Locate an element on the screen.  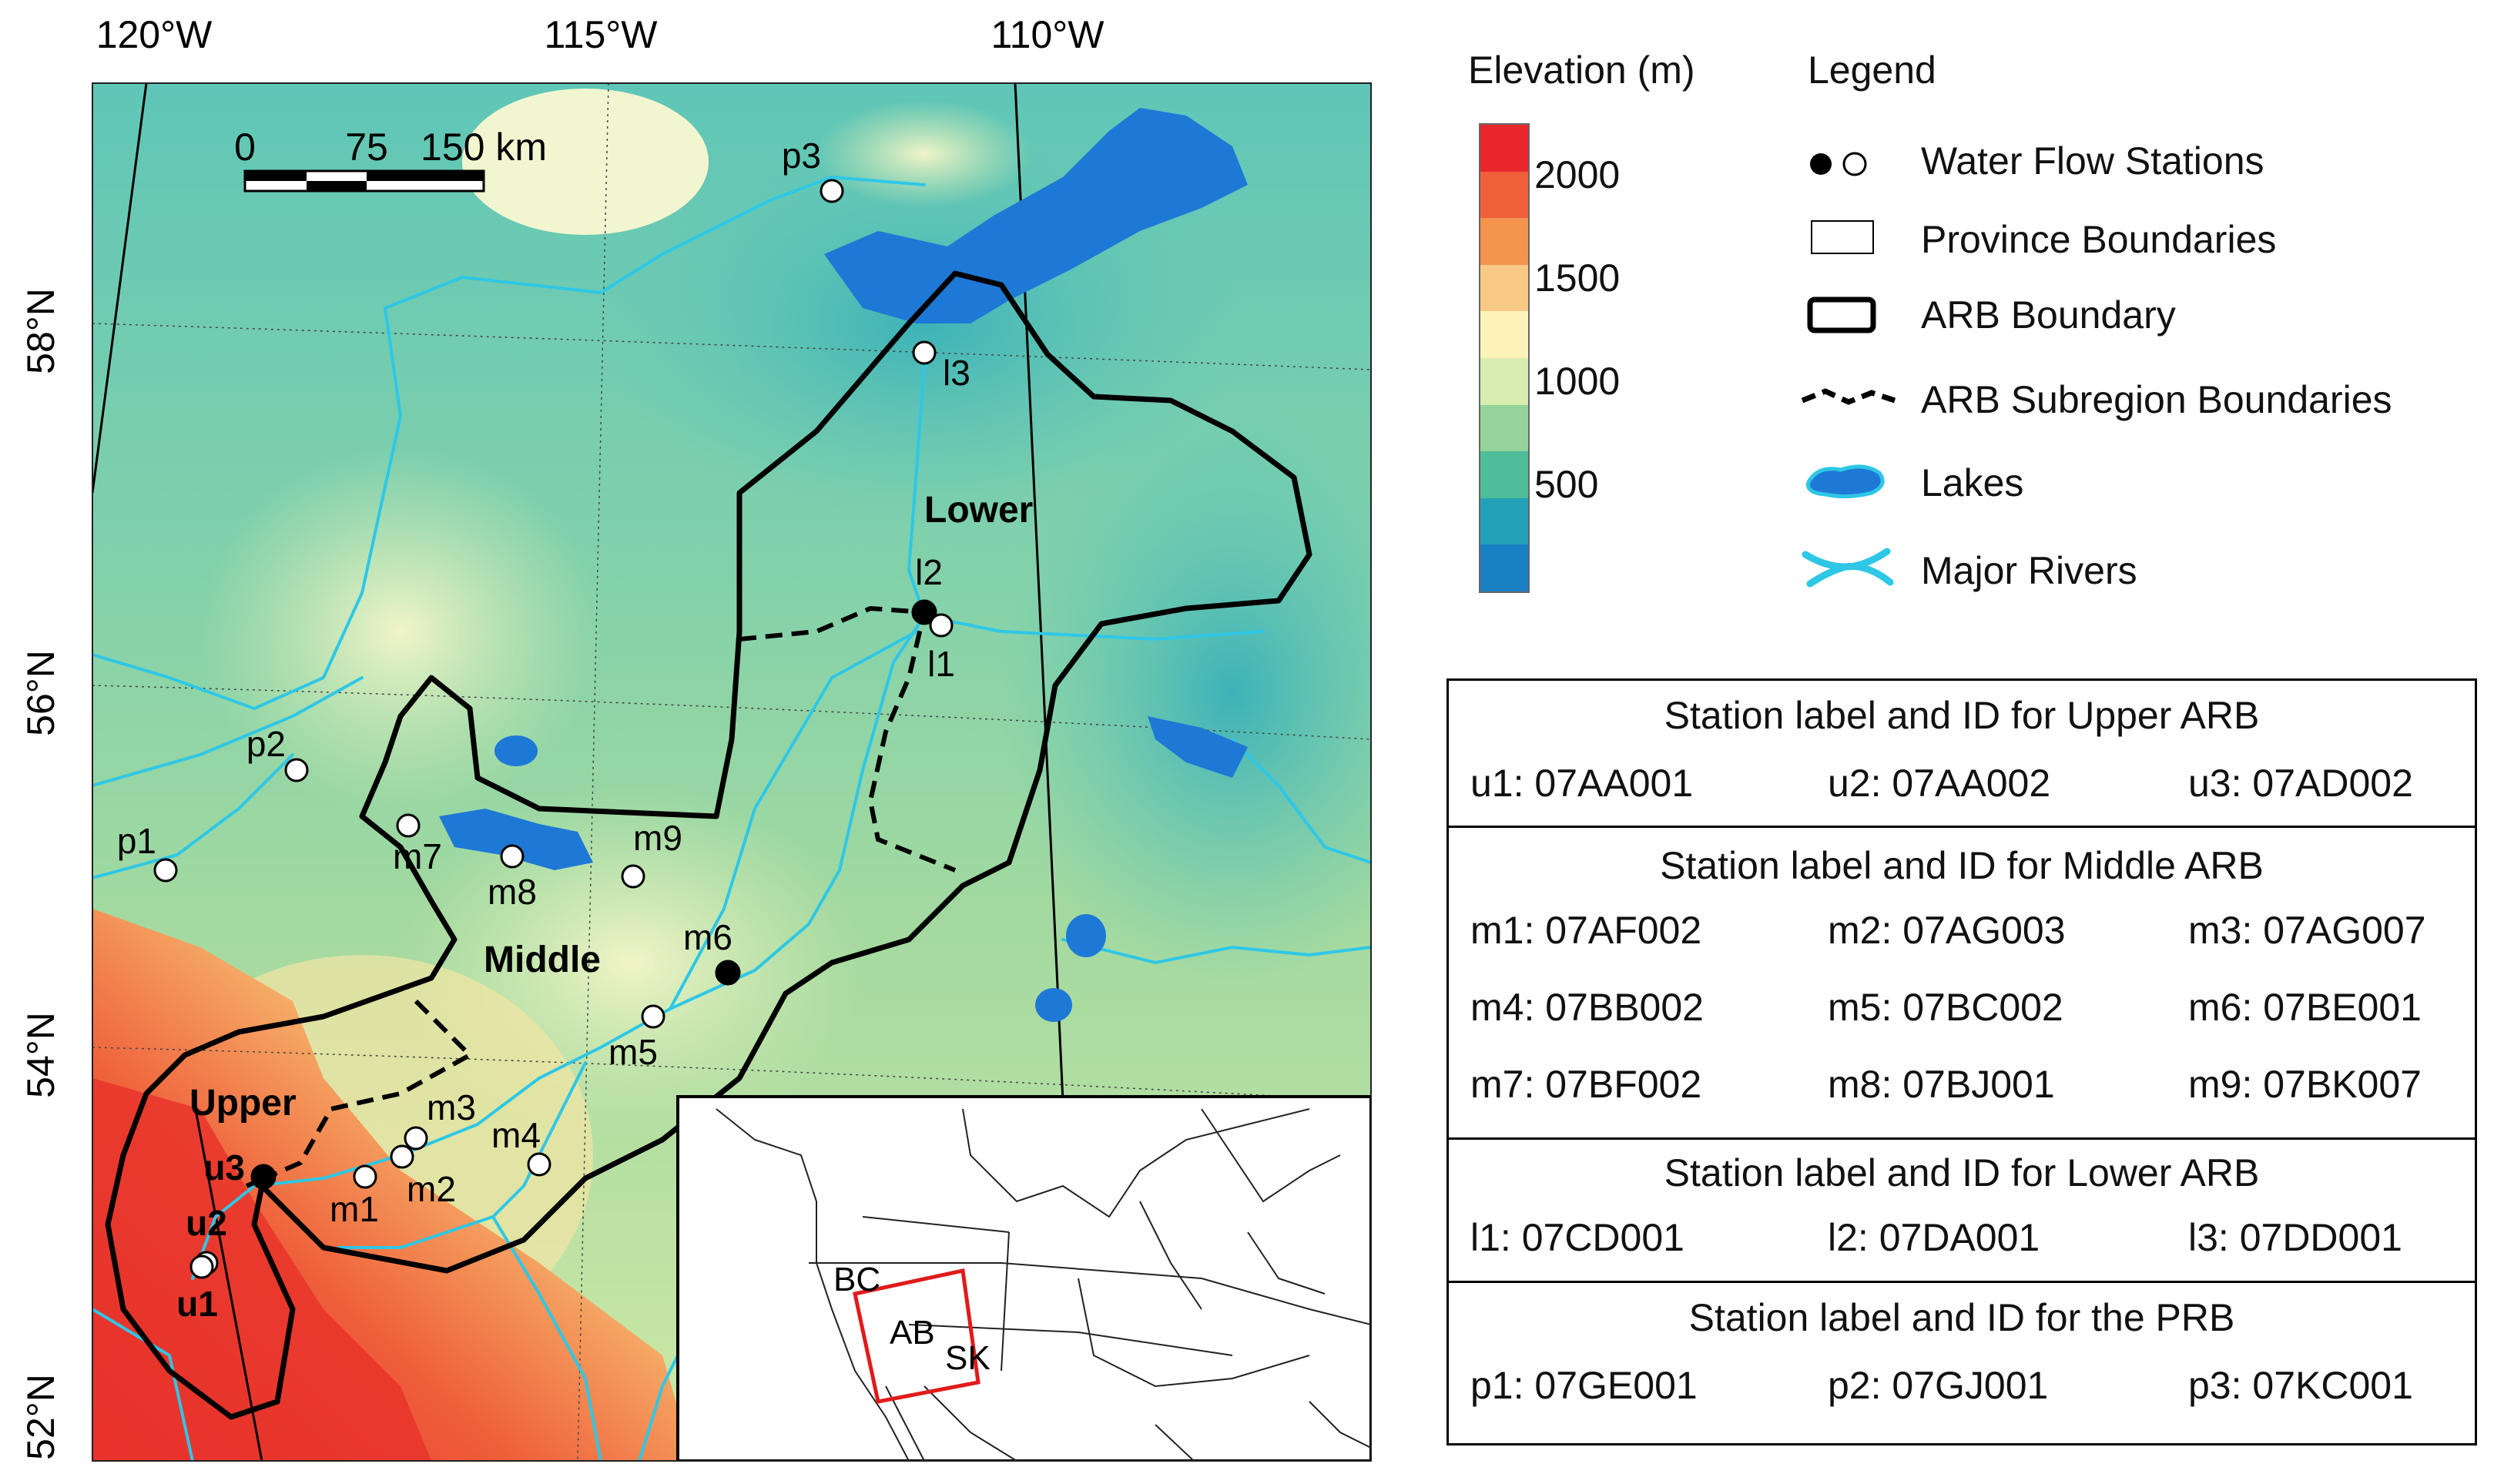
table-header-middle: Station label and ID for Middle ARB is located at coordinates (1962, 865).